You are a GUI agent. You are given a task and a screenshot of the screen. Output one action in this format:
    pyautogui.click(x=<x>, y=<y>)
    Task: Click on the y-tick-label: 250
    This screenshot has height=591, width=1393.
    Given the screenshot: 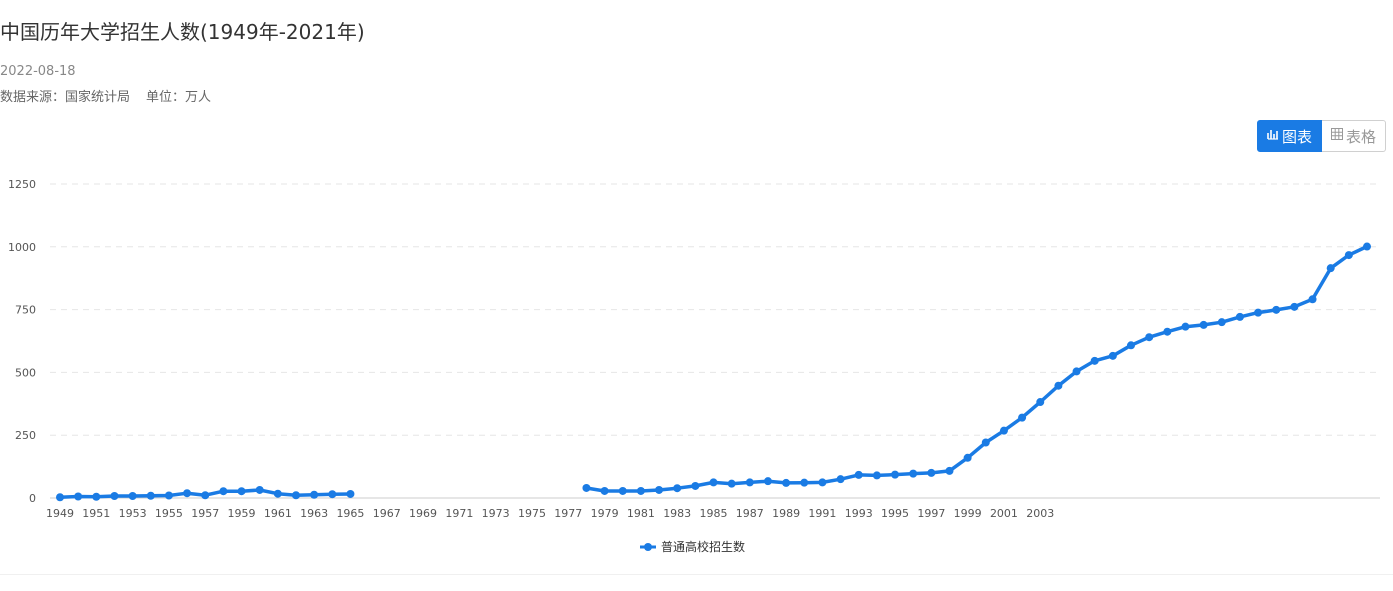 What is the action you would take?
    pyautogui.click(x=25, y=435)
    